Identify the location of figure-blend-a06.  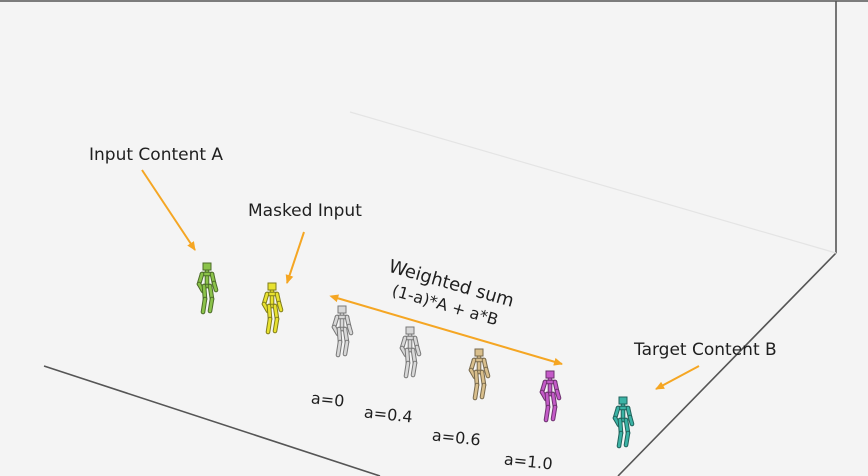
(479, 373).